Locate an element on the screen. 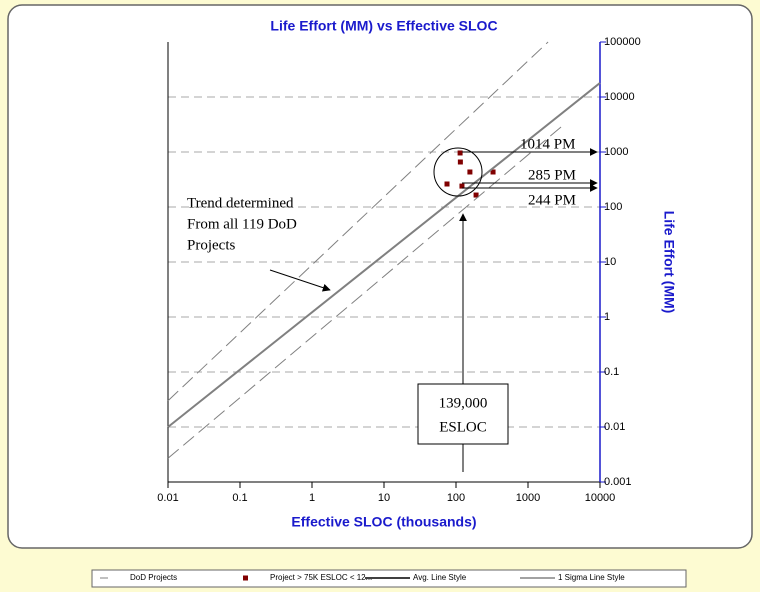 The width and height of the screenshot is (760, 592). annotation: From all 119 DoD is located at coordinates (242, 224).